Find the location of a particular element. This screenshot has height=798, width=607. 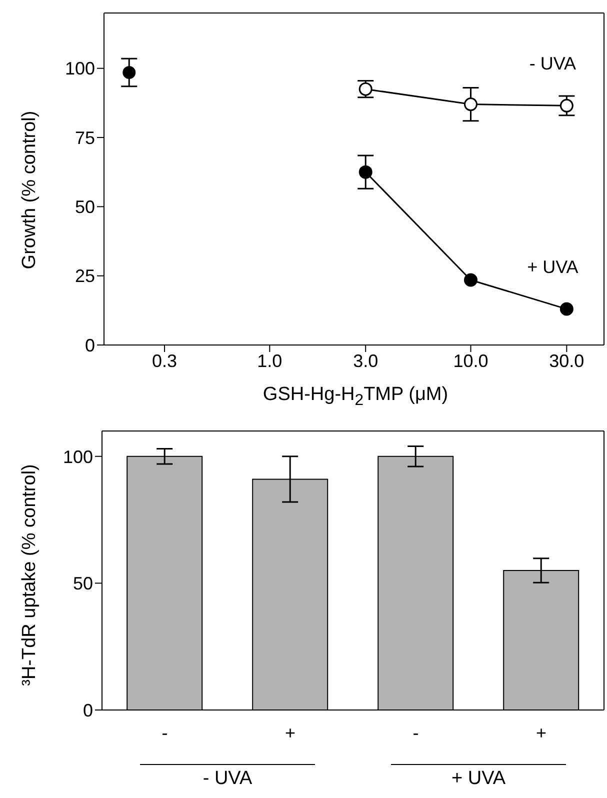

text: - UVA is located at coordinates (228, 779).